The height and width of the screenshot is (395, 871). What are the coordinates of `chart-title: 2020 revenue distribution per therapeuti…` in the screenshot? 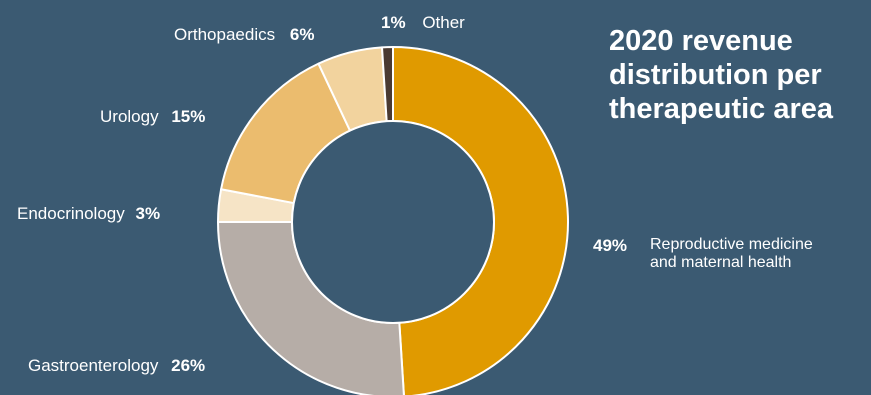 It's located at (739, 75).